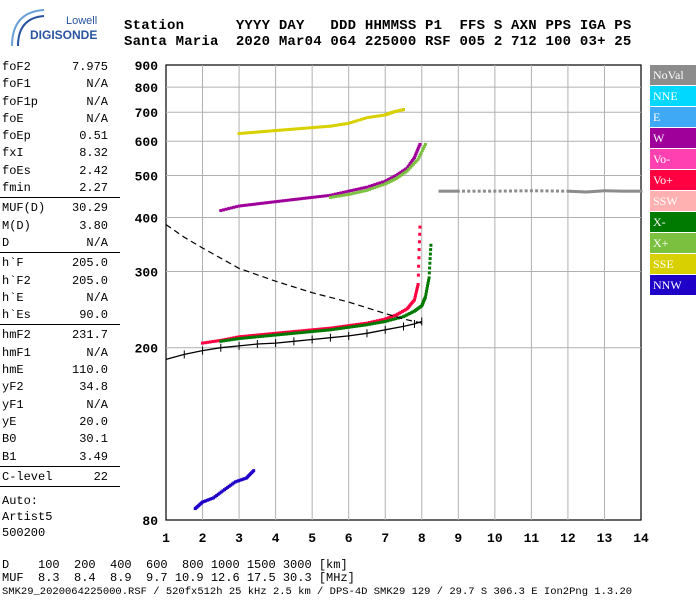 This screenshot has width=700, height=600. What do you see at coordinates (93, 315) in the screenshot?
I see `param-value: 90.0` at bounding box center [93, 315].